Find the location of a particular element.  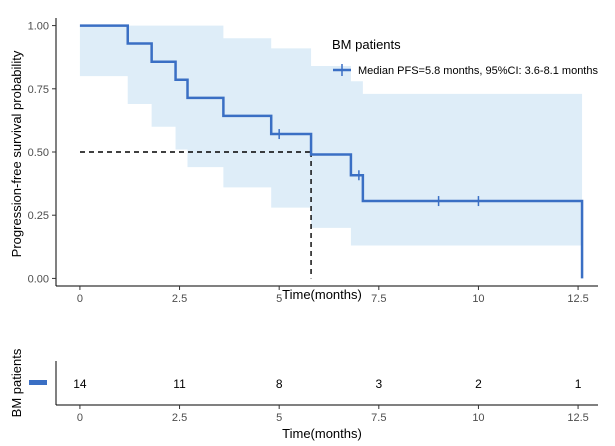

risk-x-tick-label: 10 is located at coordinates (478, 418).